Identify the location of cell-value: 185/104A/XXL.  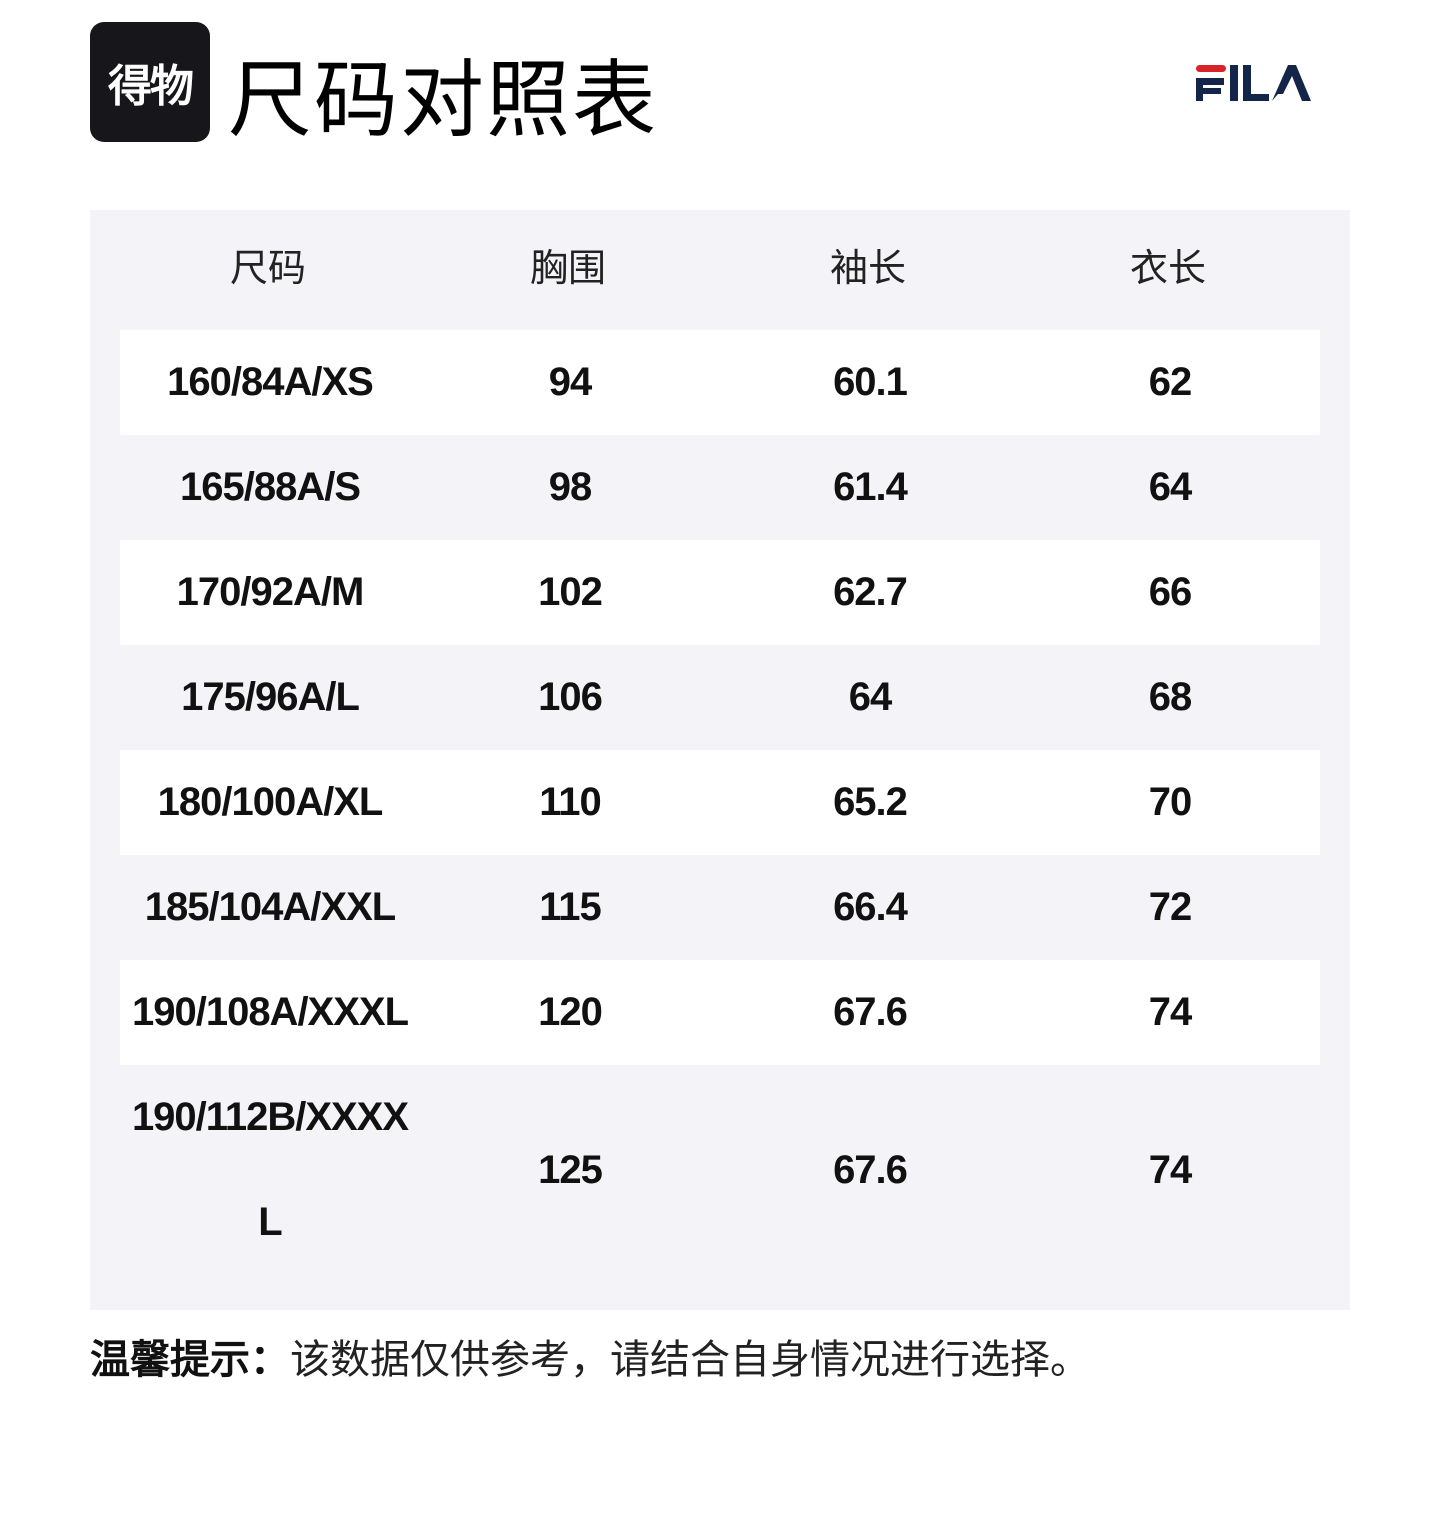
(270, 907).